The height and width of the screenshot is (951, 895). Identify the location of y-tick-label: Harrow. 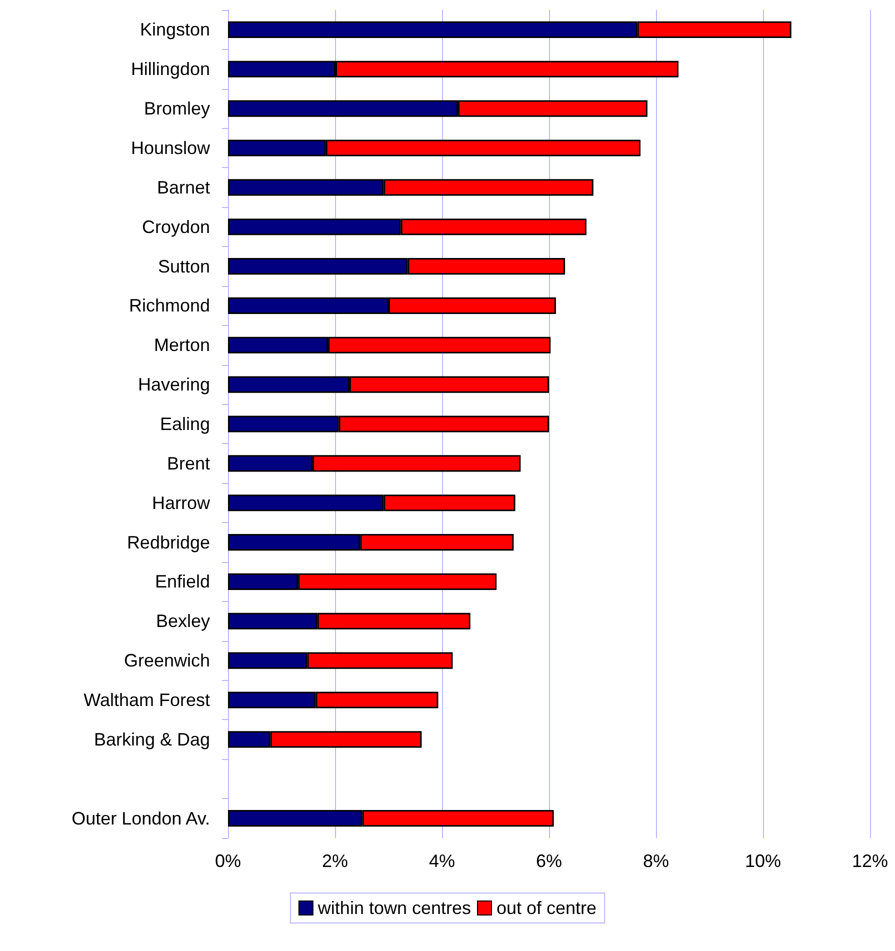
(181, 502).